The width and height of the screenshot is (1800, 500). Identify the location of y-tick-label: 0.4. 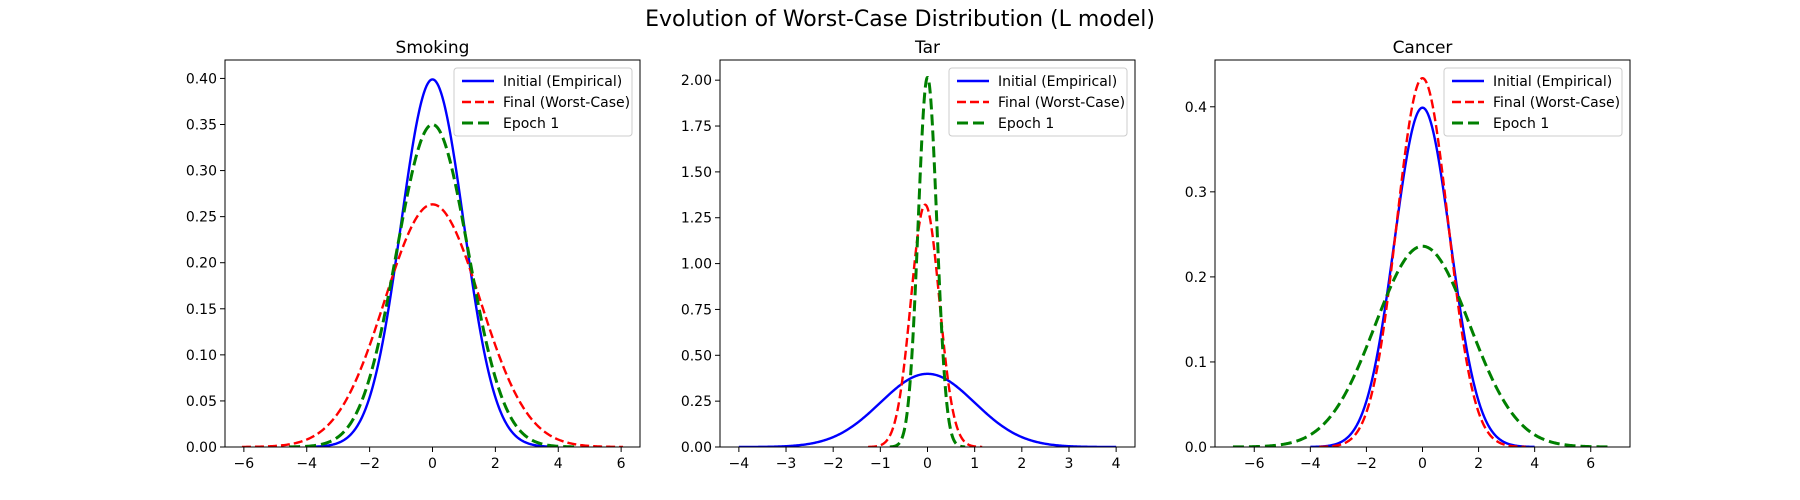
(1196, 108).